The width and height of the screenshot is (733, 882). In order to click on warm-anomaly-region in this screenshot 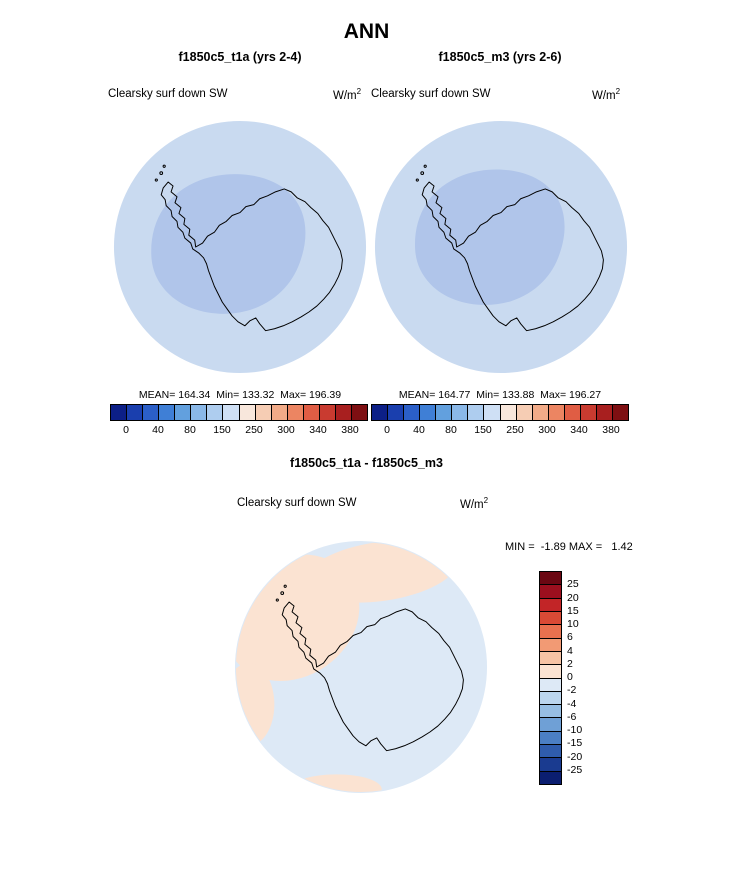, I will do `click(336, 783)`.